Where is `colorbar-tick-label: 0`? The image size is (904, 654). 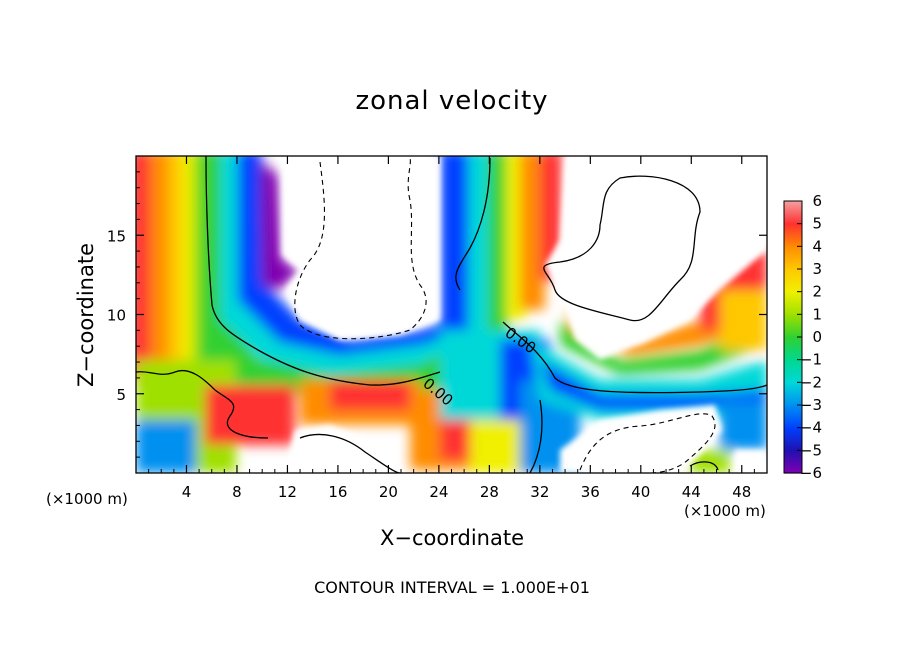
colorbar-tick-label: 0 is located at coordinates (817, 337).